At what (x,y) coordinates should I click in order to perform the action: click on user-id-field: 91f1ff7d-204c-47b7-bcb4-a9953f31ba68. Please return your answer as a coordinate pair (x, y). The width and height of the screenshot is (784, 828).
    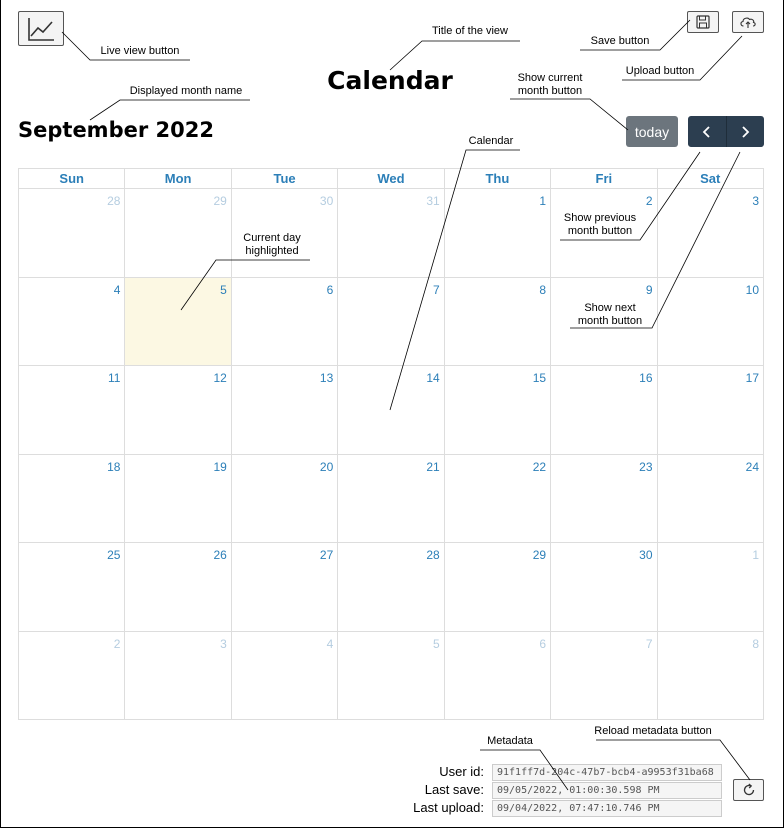
    Looking at the image, I should click on (607, 772).